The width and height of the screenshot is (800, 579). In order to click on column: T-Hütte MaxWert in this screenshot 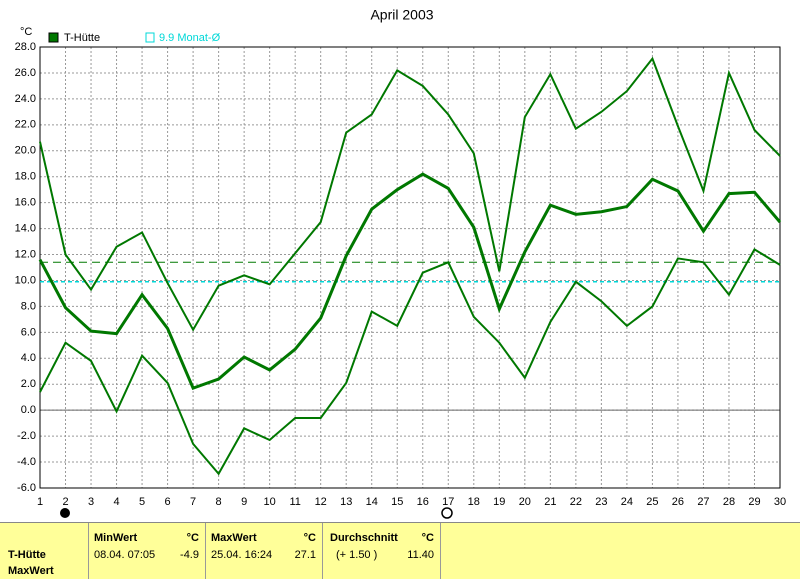, I will do `click(44, 551)`.